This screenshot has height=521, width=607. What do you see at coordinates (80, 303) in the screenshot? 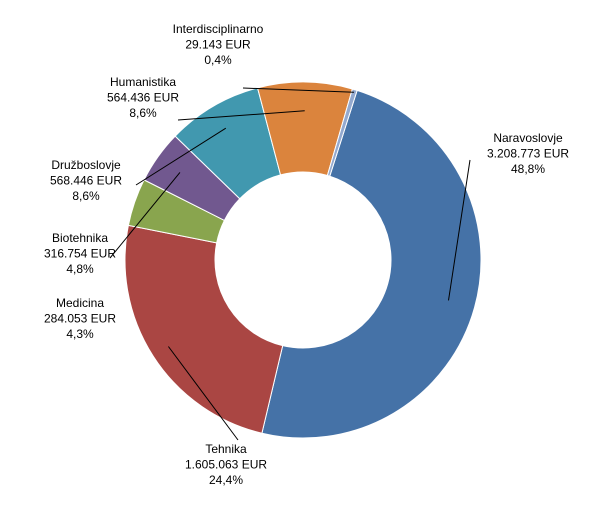
I see `label-name-medicina: Medicina` at bounding box center [80, 303].